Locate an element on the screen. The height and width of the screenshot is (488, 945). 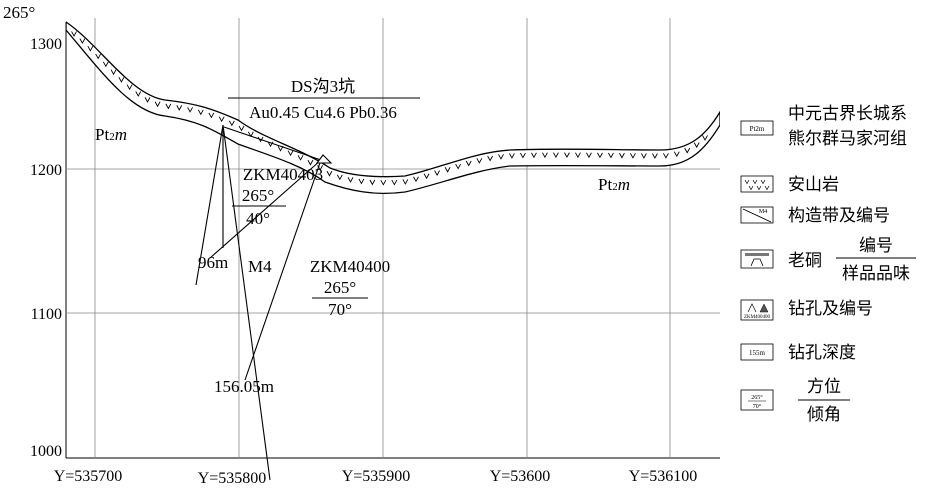
drill-hole-symbol-open is located at coordinates (752, 308).